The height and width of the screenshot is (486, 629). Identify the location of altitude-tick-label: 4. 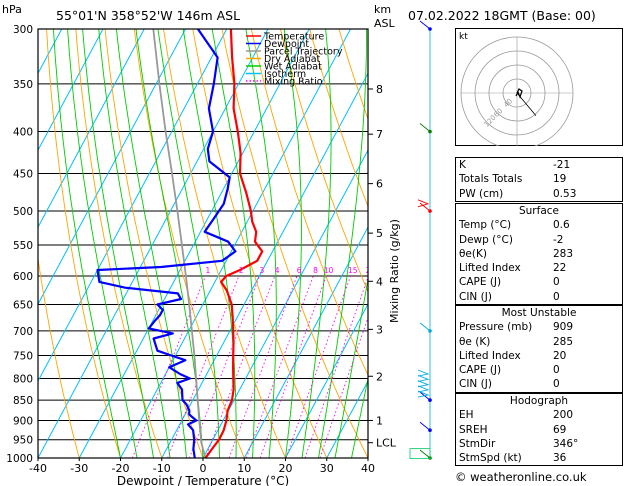
(379, 281).